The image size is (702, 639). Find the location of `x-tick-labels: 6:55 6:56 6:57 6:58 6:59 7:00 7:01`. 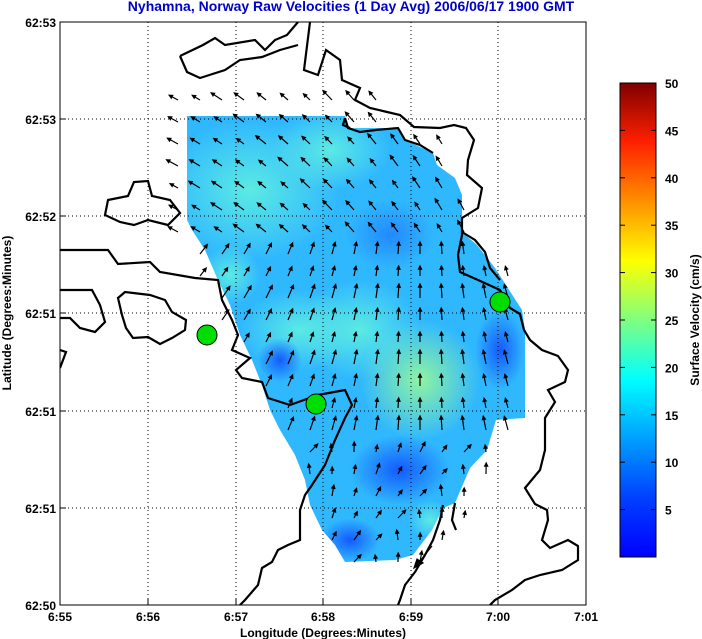

x-tick-labels: 6:55 6:56 6:57 6:58 6:59 7:00 7:01 is located at coordinates (323, 617).